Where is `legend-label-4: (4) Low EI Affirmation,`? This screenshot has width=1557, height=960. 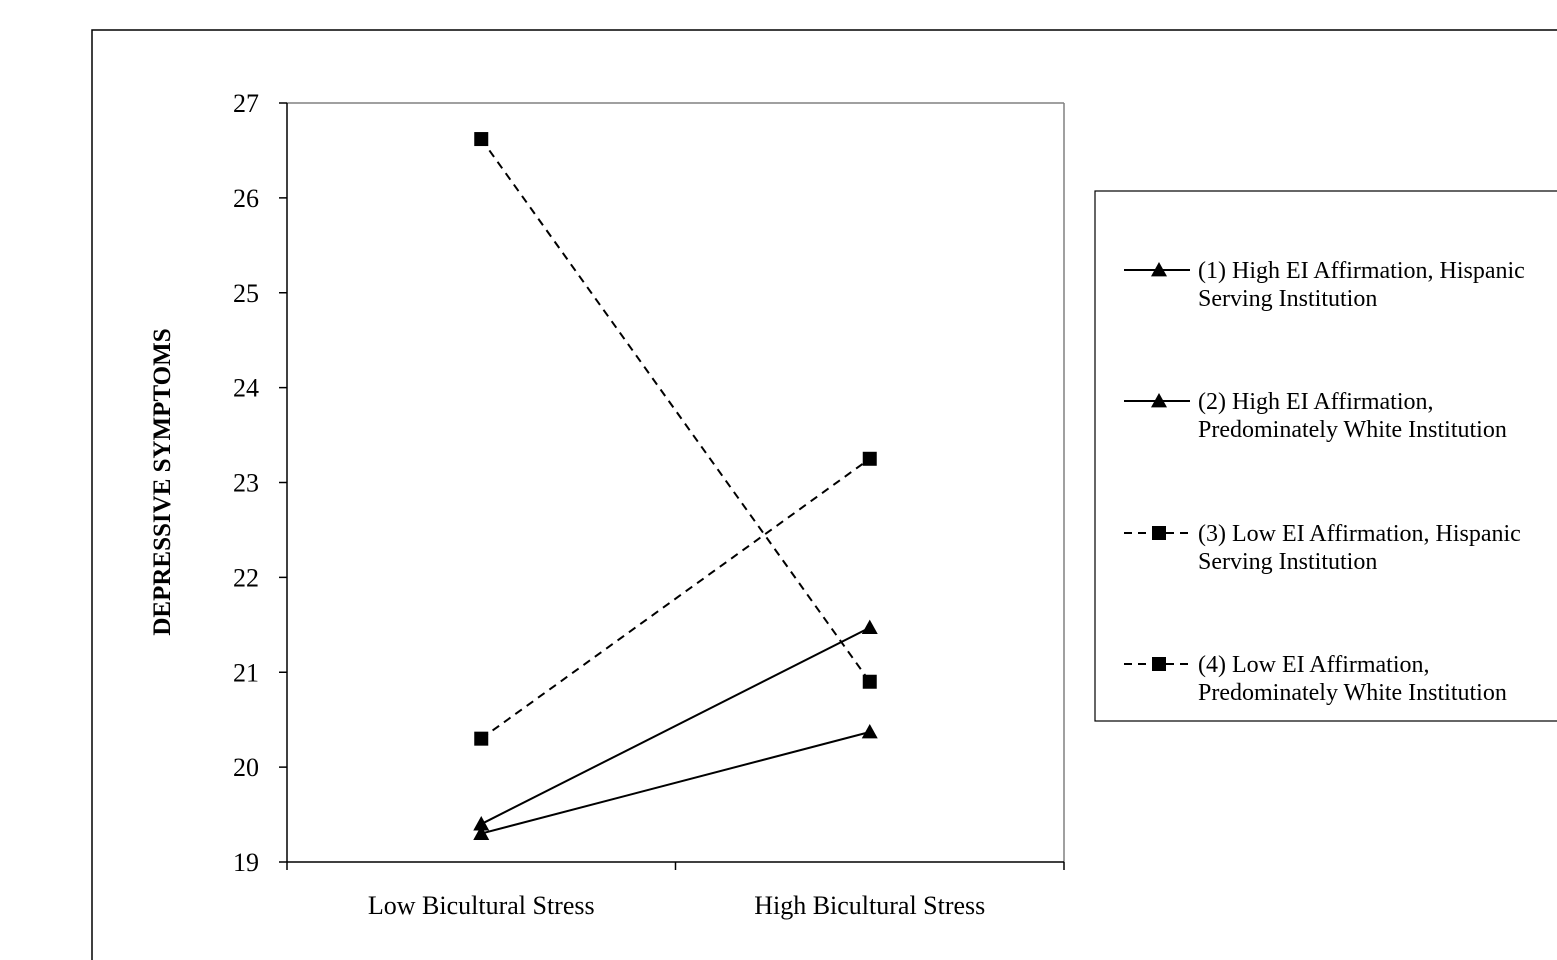
legend-label-4: (4) Low EI Affirmation, is located at coordinates (1314, 665).